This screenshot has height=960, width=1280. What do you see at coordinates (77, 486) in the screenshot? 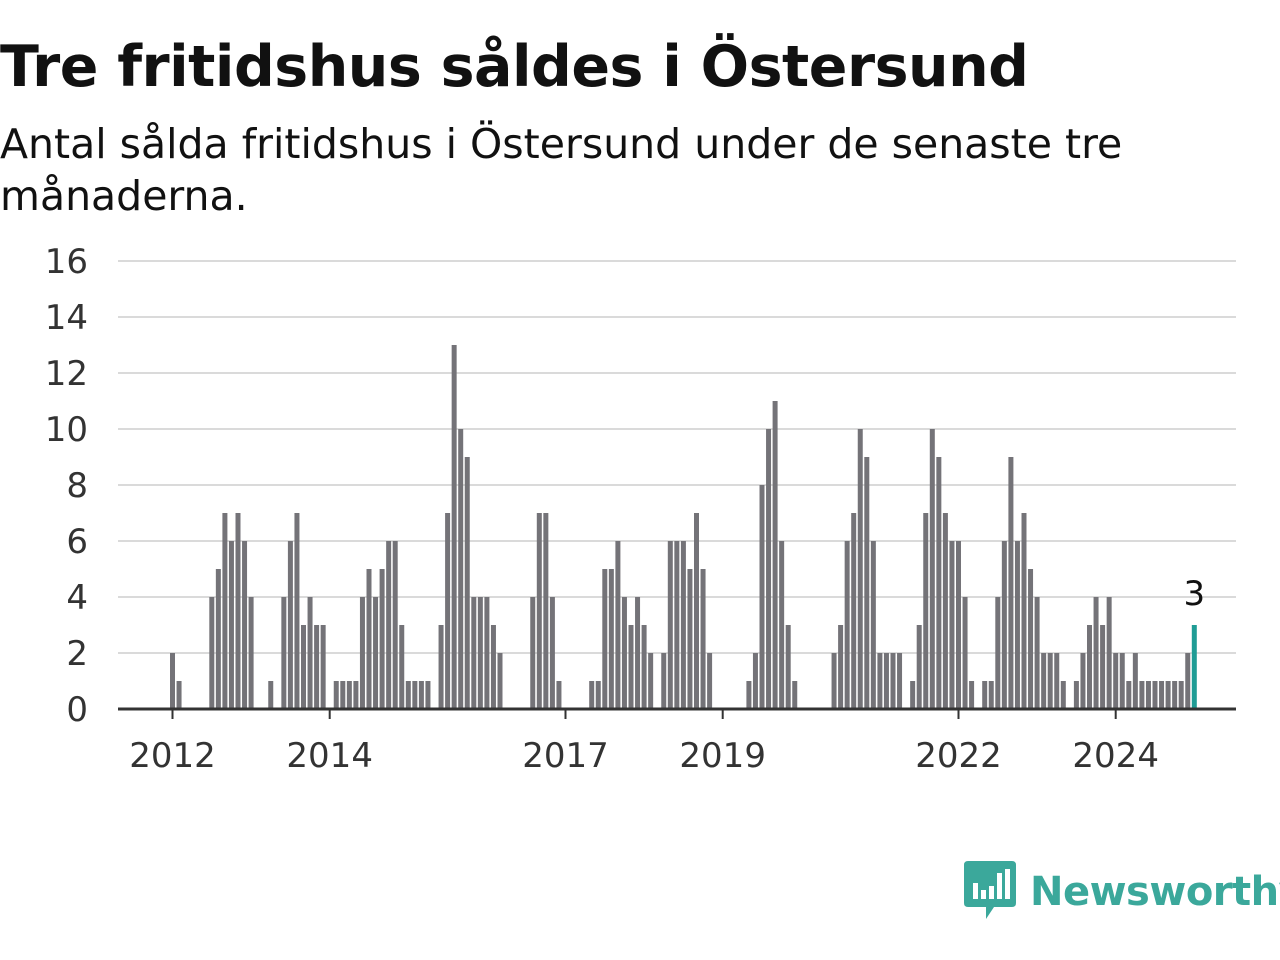
I see `y-tick-label: 8` at bounding box center [77, 486].